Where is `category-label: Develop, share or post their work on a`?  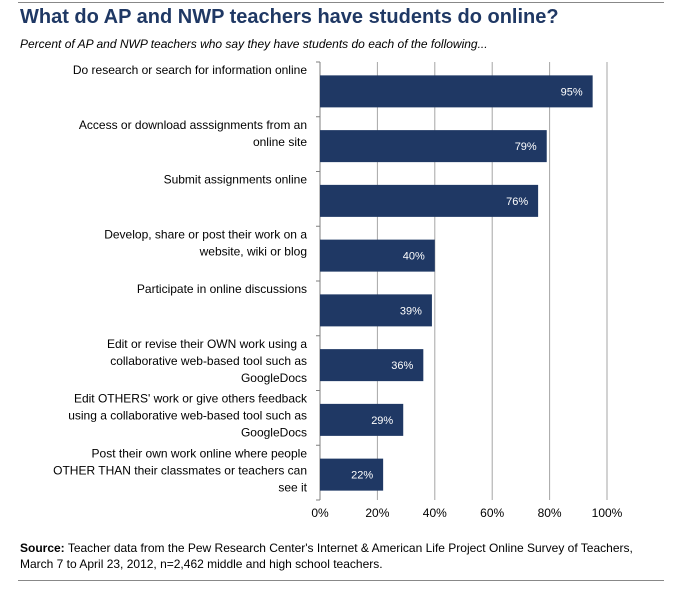
category-label: Develop, share or post their work on a is located at coordinates (205, 234).